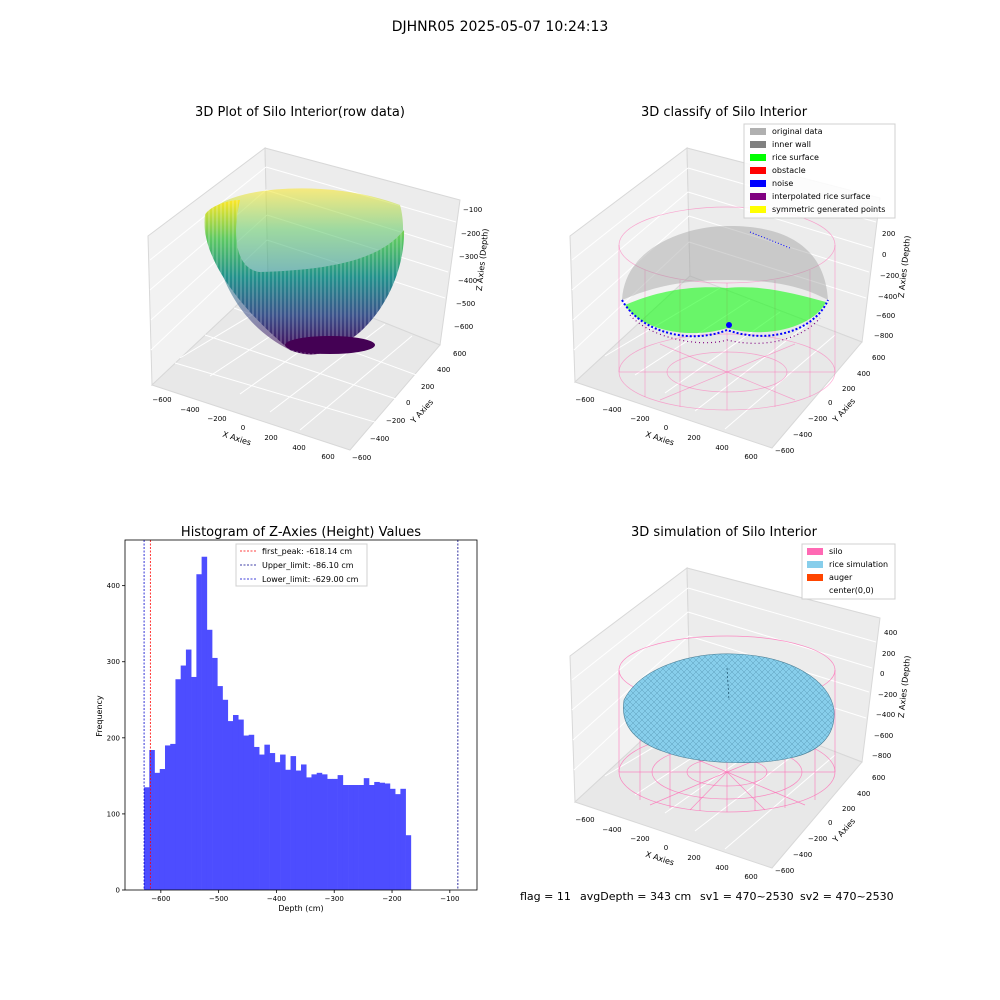 This screenshot has width=1000, height=1000. I want to click on raw-3d-x-ticks: −600 −400 −200 0 200 400 600, so click(243, 428).